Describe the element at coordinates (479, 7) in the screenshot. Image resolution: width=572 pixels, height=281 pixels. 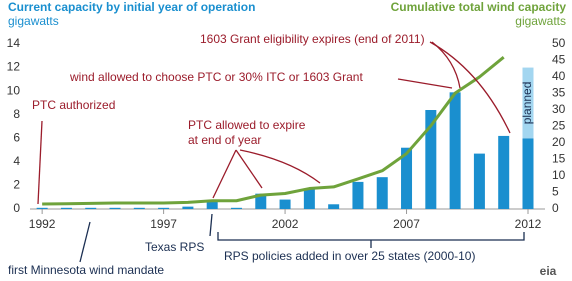
I see `right-axis-title: Cumulative total wind capacity` at that location.